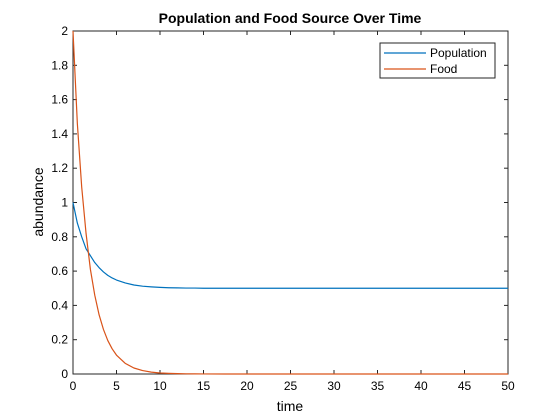 The image size is (560, 420). What do you see at coordinates (508, 386) in the screenshot?
I see `x-tick-label: 50` at bounding box center [508, 386].